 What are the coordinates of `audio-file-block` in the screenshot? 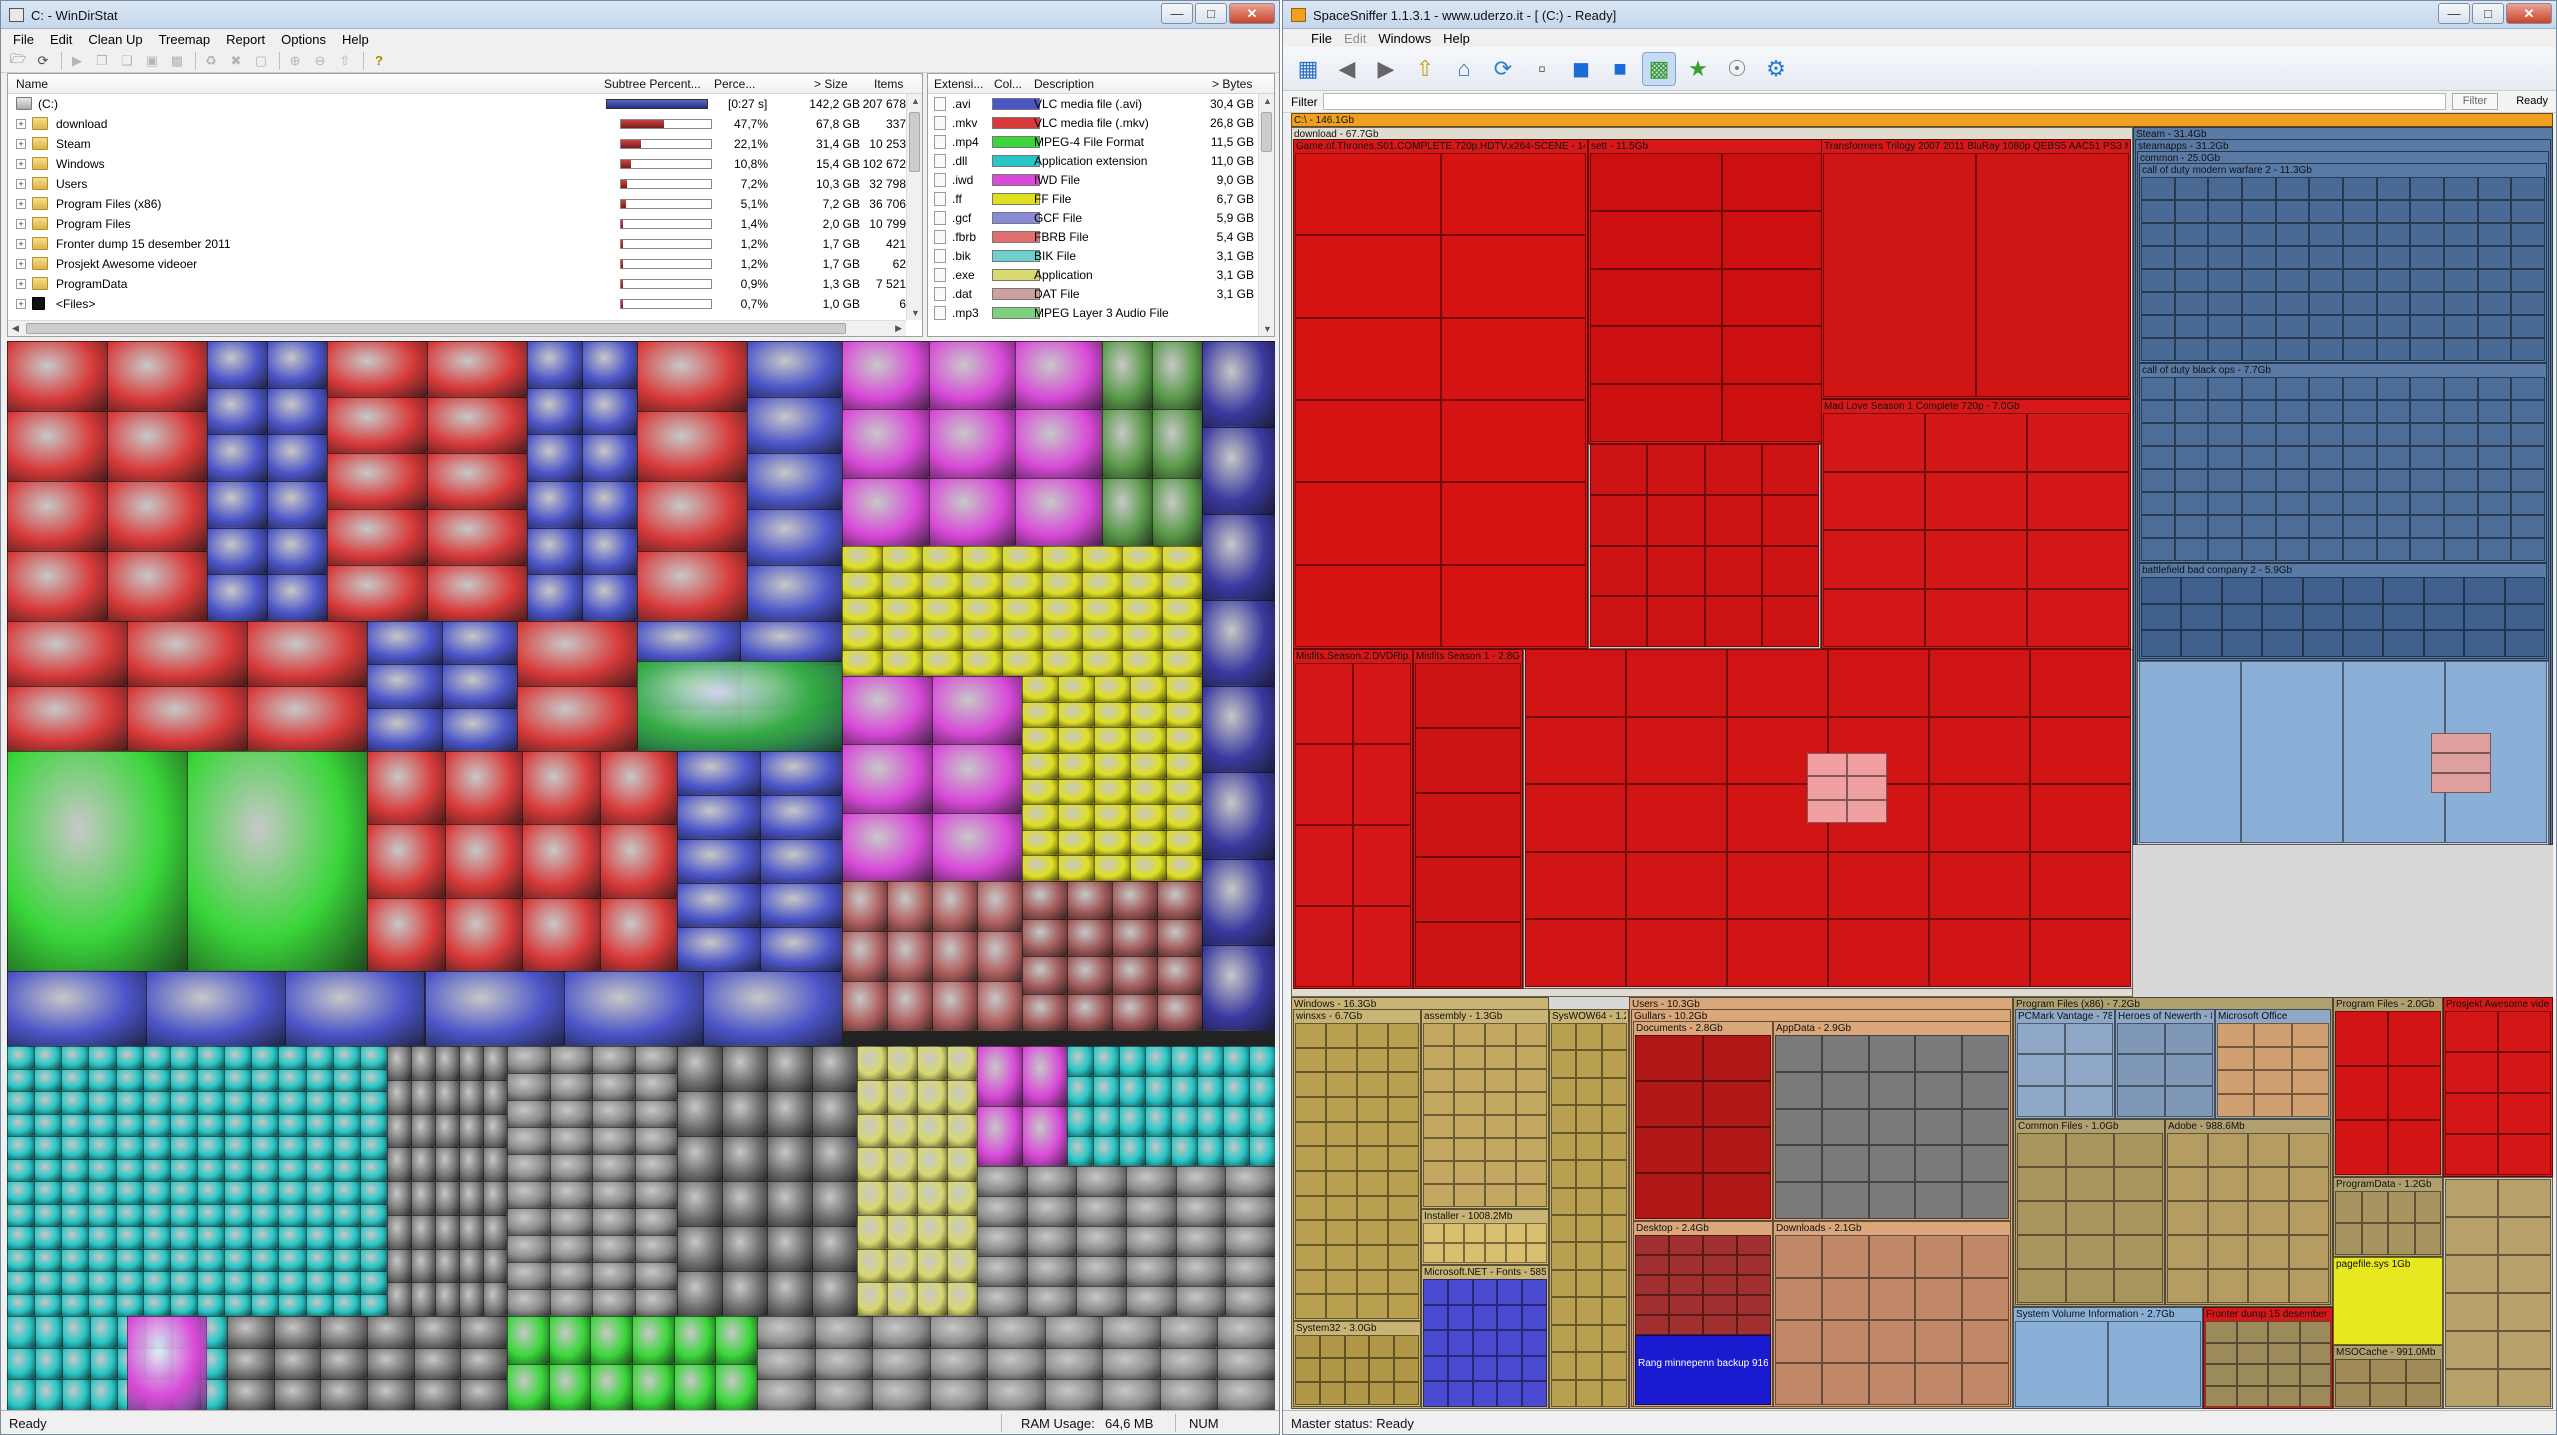 It's located at (1867, 811).